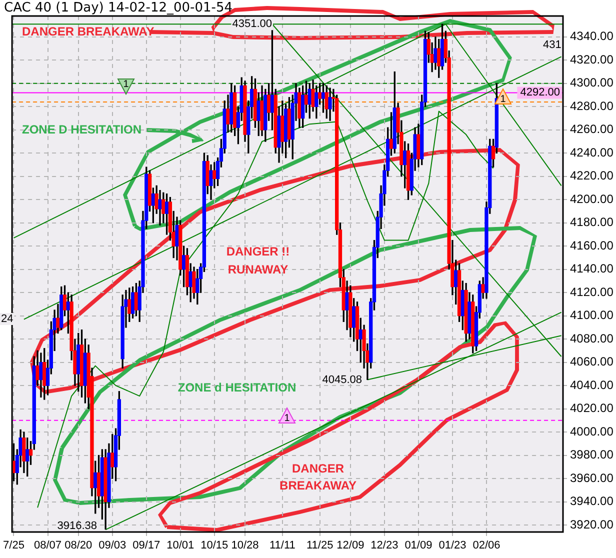  Describe the element at coordinates (118, 8) in the screenshot. I see `chart-title: CAC 40 (1 Day) 14-02-12_00-01-54` at that location.